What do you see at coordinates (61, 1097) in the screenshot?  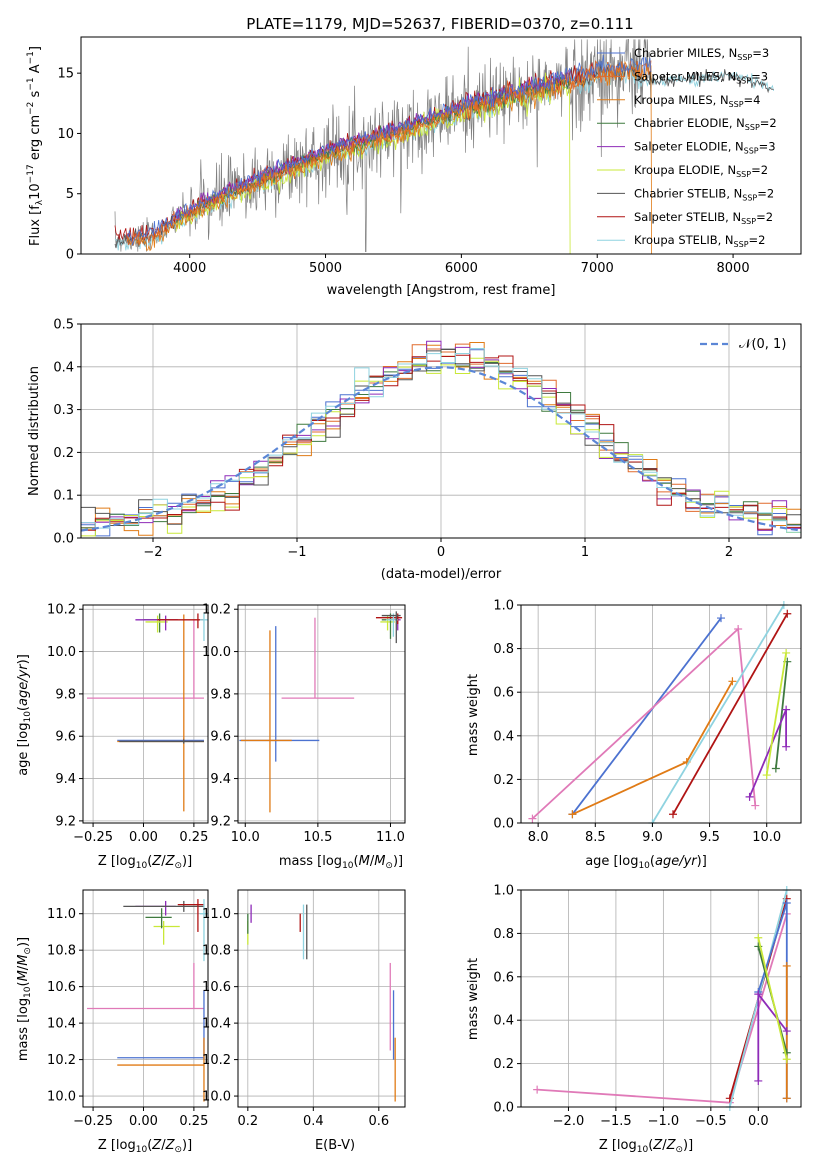 I see `p-mZ-y-tick: 10.0` at bounding box center [61, 1097].